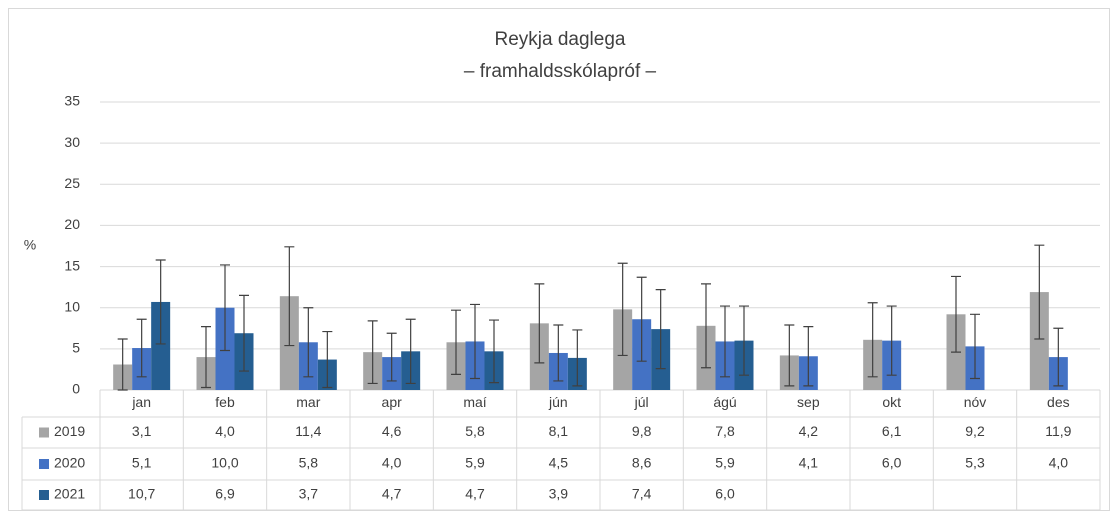 The height and width of the screenshot is (518, 1119). Describe the element at coordinates (76, 389) in the screenshot. I see `y-tick-label: 0` at that location.